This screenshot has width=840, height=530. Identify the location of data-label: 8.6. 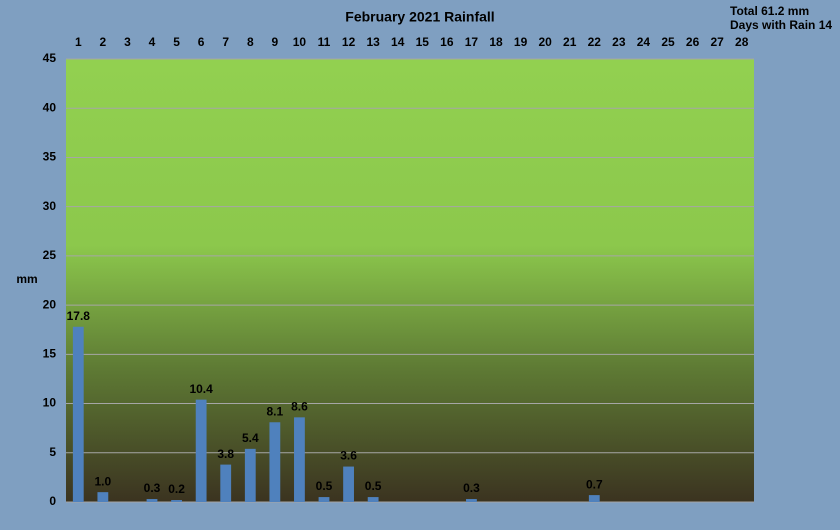
(299, 407).